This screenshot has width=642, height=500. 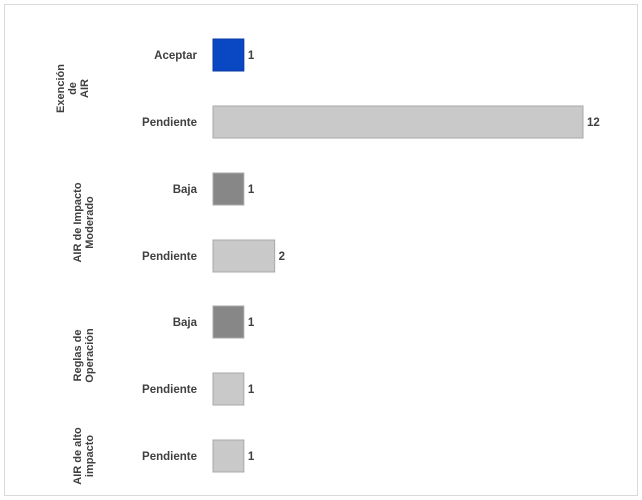 I want to click on value-label: 2, so click(x=282, y=257).